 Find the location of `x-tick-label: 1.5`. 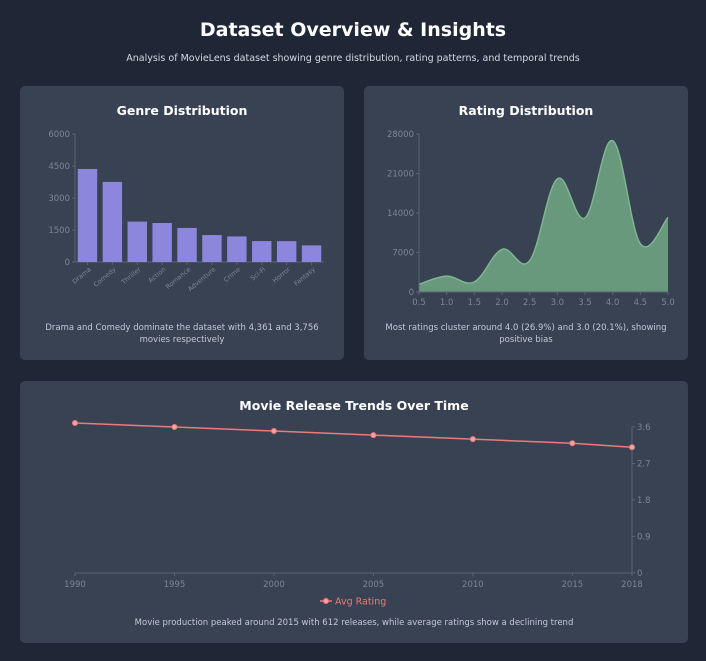

x-tick-label: 1.5 is located at coordinates (475, 303).